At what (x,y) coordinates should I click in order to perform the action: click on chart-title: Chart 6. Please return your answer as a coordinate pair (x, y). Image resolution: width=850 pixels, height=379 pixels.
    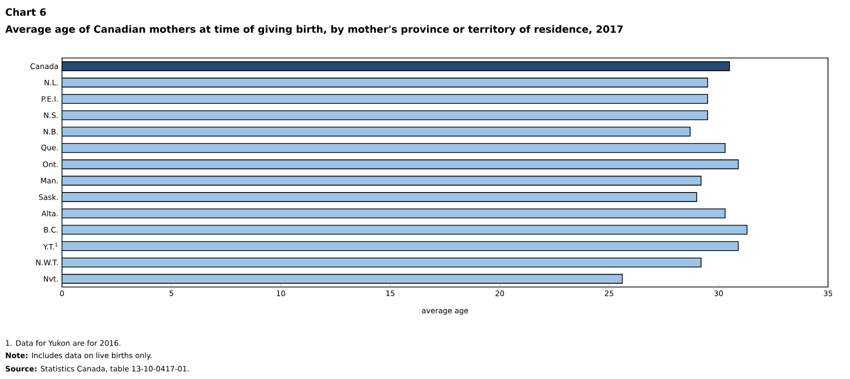
    Looking at the image, I should click on (26, 12).